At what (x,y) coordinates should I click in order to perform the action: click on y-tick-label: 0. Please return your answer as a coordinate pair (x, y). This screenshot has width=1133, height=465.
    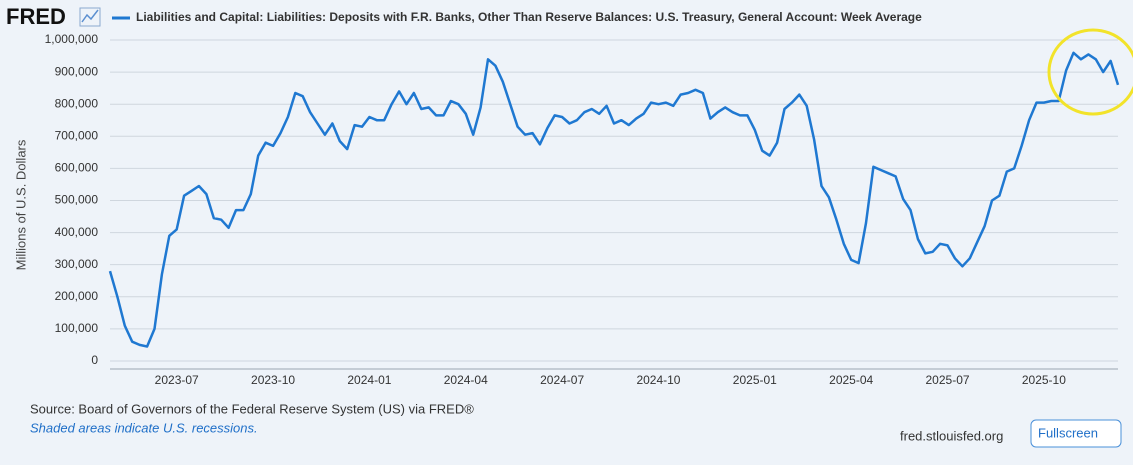
    Looking at the image, I should click on (94, 360).